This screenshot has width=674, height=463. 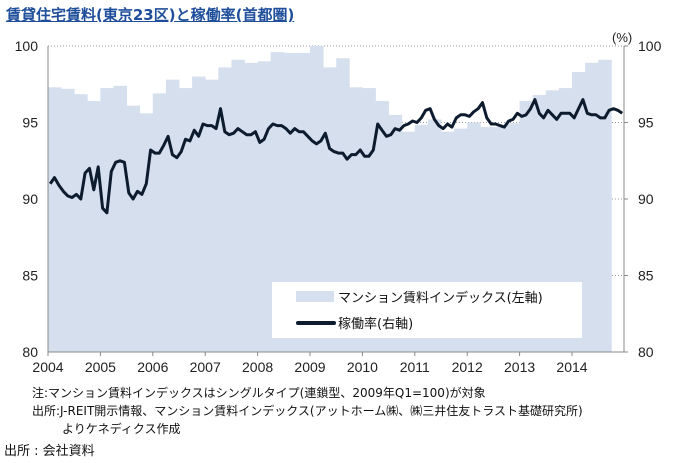 What do you see at coordinates (646, 276) in the screenshot?
I see `right-tick-label: 85` at bounding box center [646, 276].